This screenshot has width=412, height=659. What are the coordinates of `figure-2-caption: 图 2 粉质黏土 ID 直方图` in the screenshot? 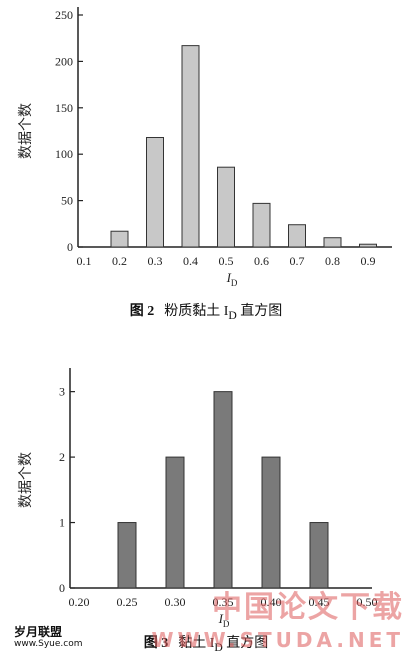 It's located at (206, 311).